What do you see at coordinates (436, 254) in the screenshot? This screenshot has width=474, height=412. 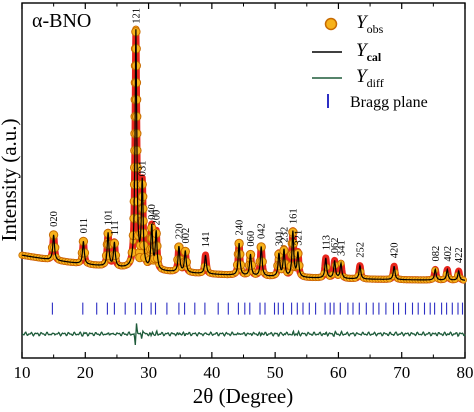 I see `peak-label: 082` at bounding box center [436, 254].